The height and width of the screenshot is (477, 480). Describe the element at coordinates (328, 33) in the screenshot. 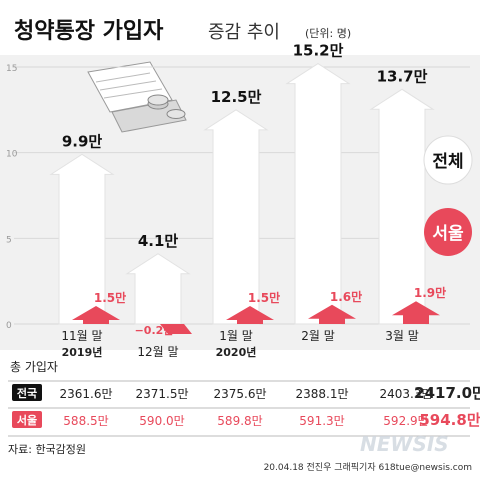

I see `unit-label: (단위: 명)` at that location.